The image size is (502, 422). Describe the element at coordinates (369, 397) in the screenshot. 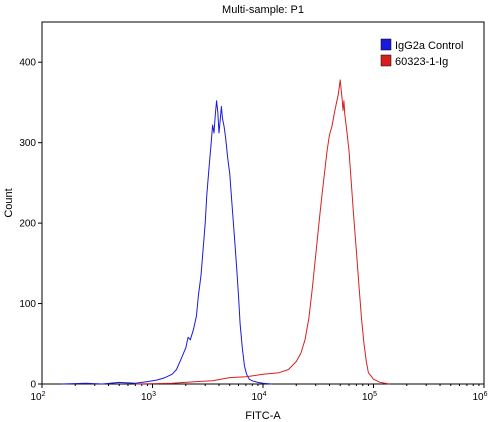

I see `x-tick-label: 10⁵` at that location.